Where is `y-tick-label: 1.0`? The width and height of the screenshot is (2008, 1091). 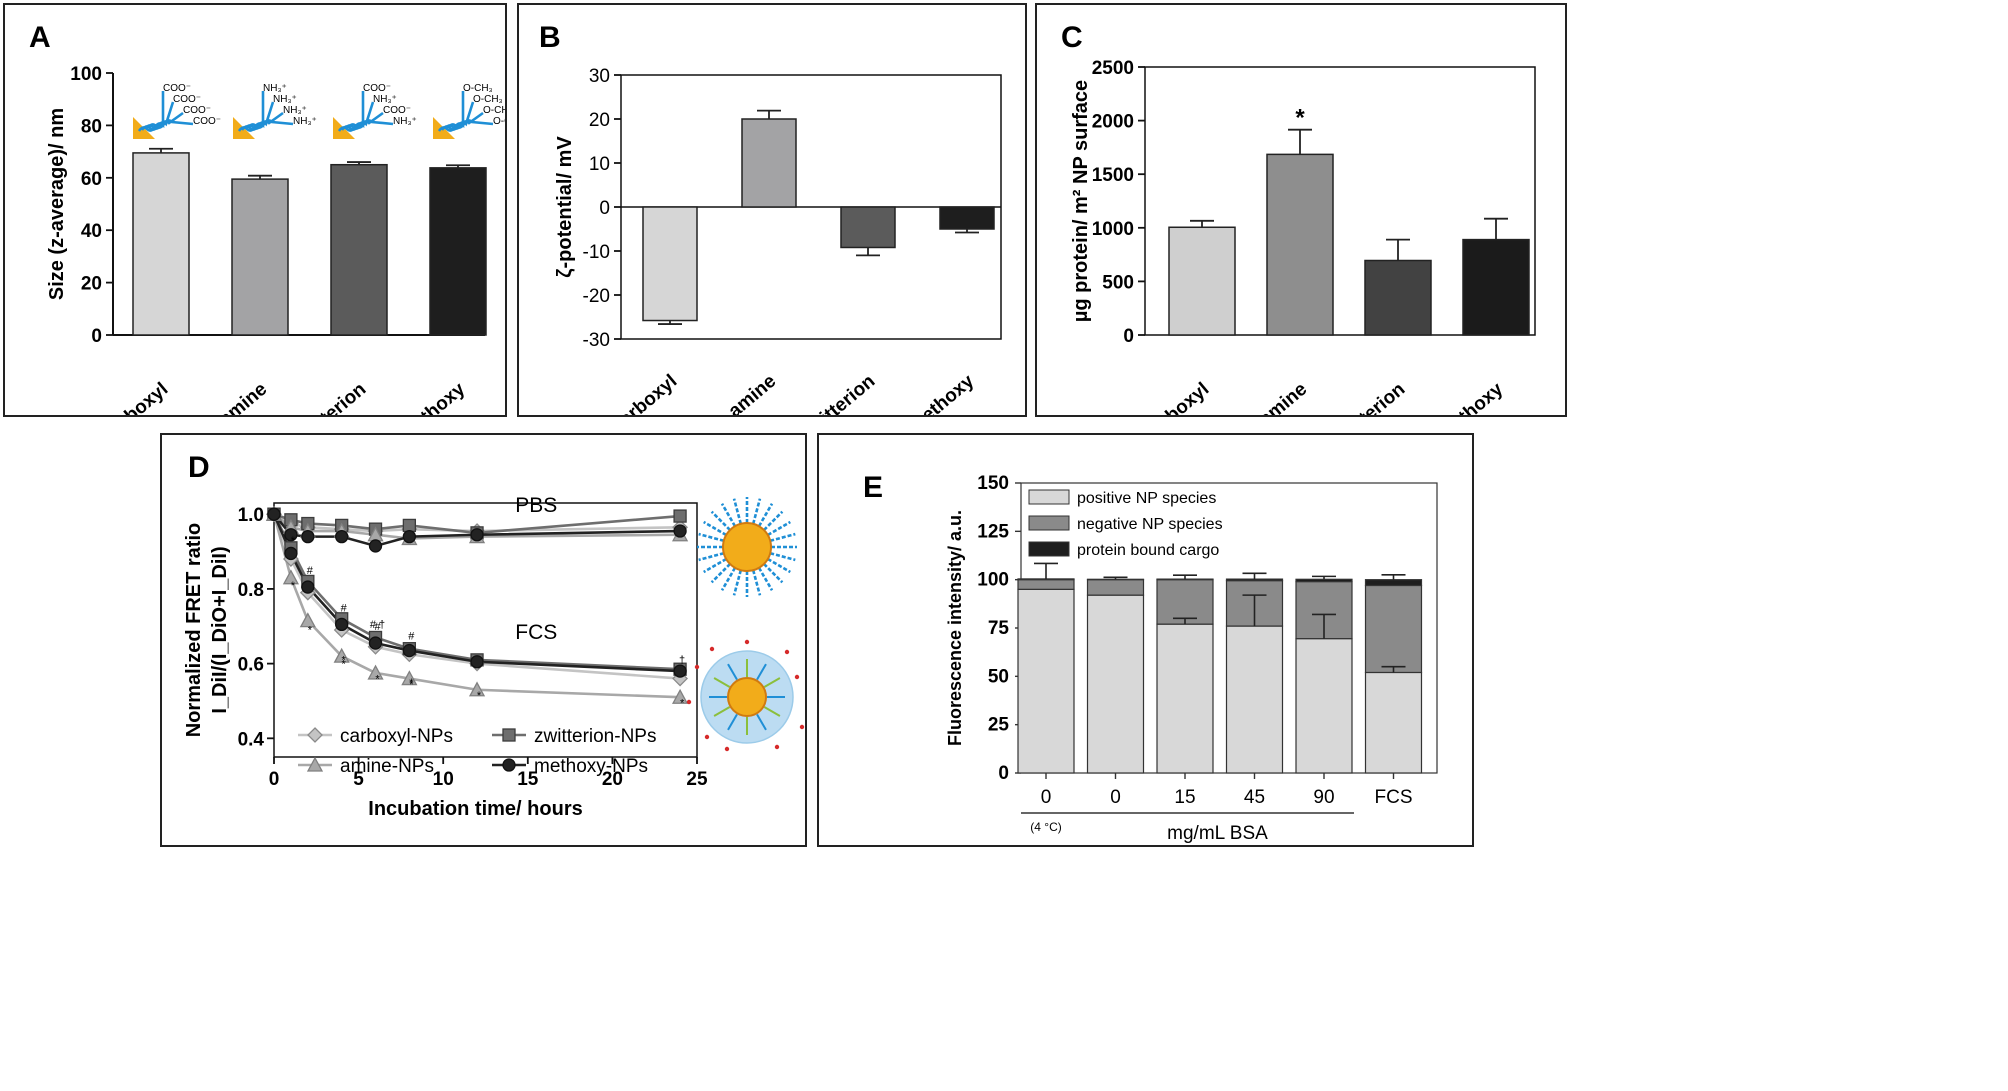 y-tick-label: 1.0 is located at coordinates (251, 515).